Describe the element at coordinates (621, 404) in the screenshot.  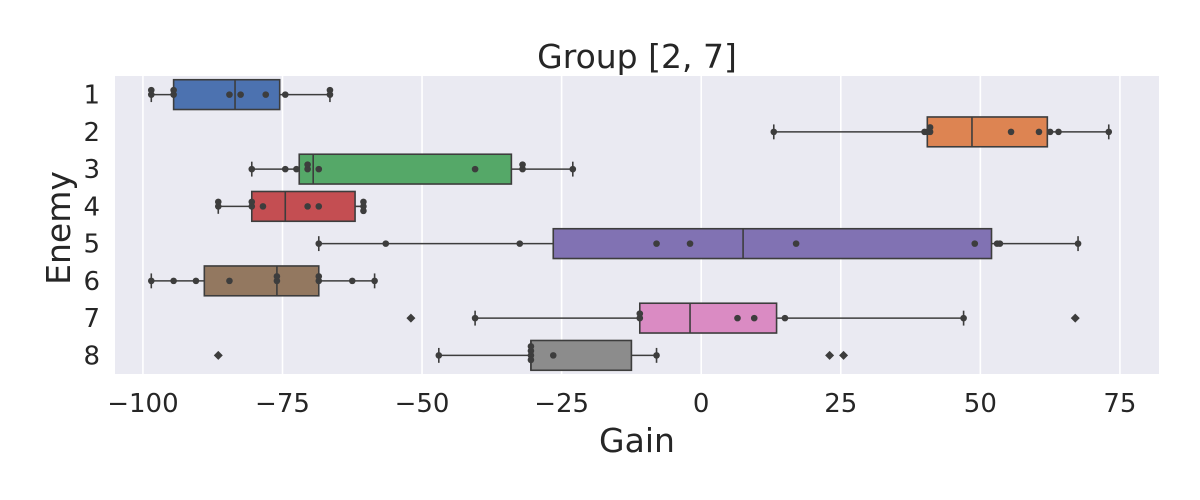
I see `x-tick-labels: −100 −75 −50 −25 0 25 50 75` at that location.